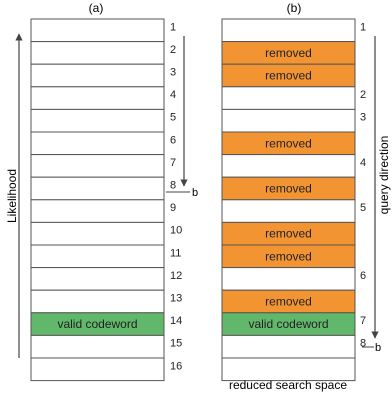 The width and height of the screenshot is (392, 403). Describe the element at coordinates (12, 196) in the screenshot. I see `likelihood-label: Likelihood` at that location.